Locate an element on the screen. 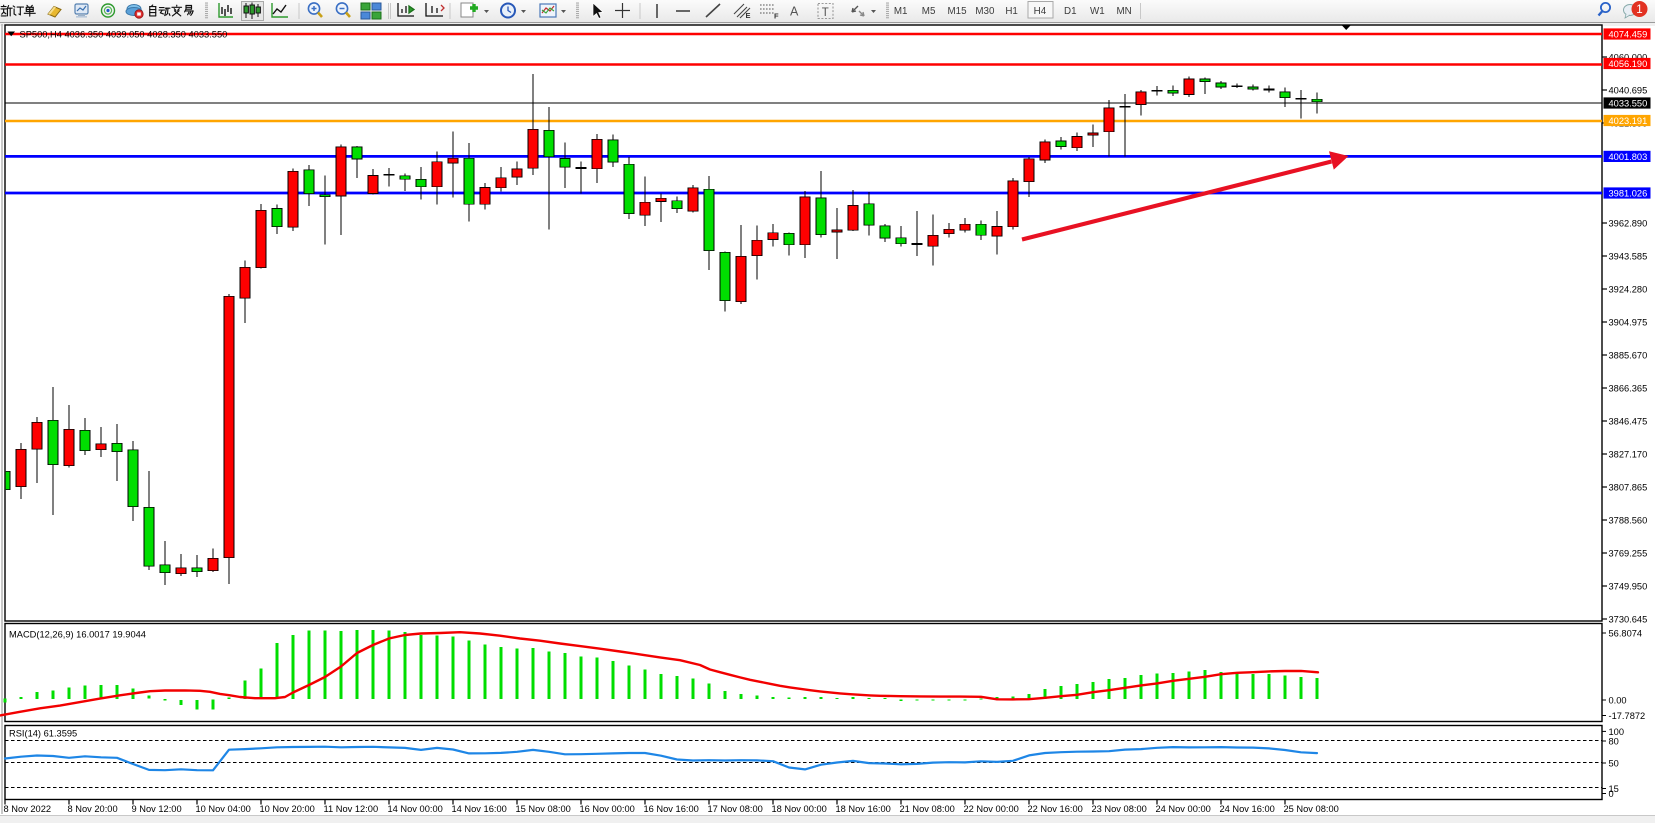  svg-text: 21 Nov 08:00 is located at coordinates (927, 809).